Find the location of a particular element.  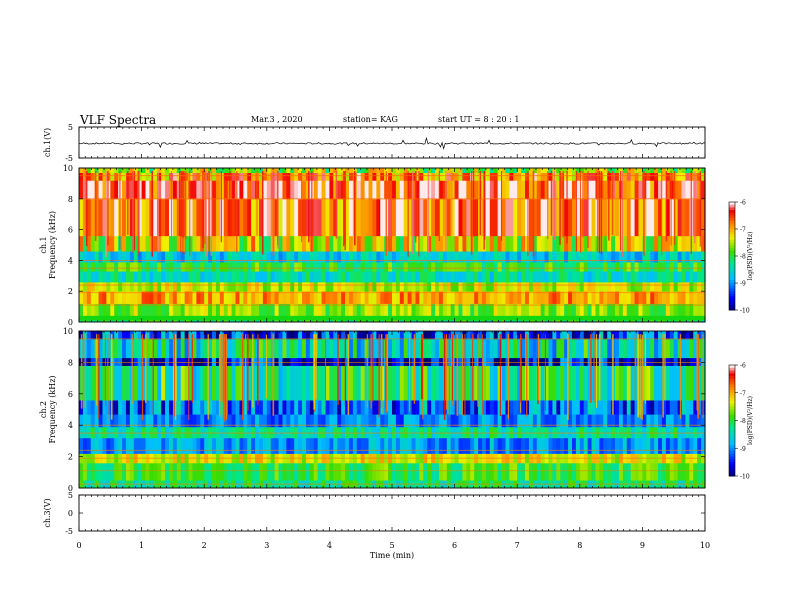

y-tick-label: 10 is located at coordinates (68, 168).